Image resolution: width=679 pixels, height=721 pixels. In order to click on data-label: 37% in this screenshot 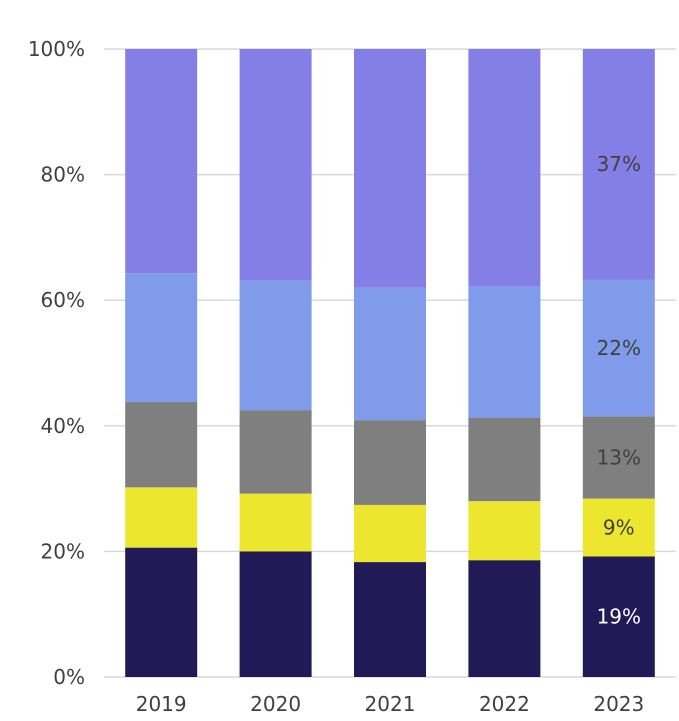, I will do `click(619, 164)`.